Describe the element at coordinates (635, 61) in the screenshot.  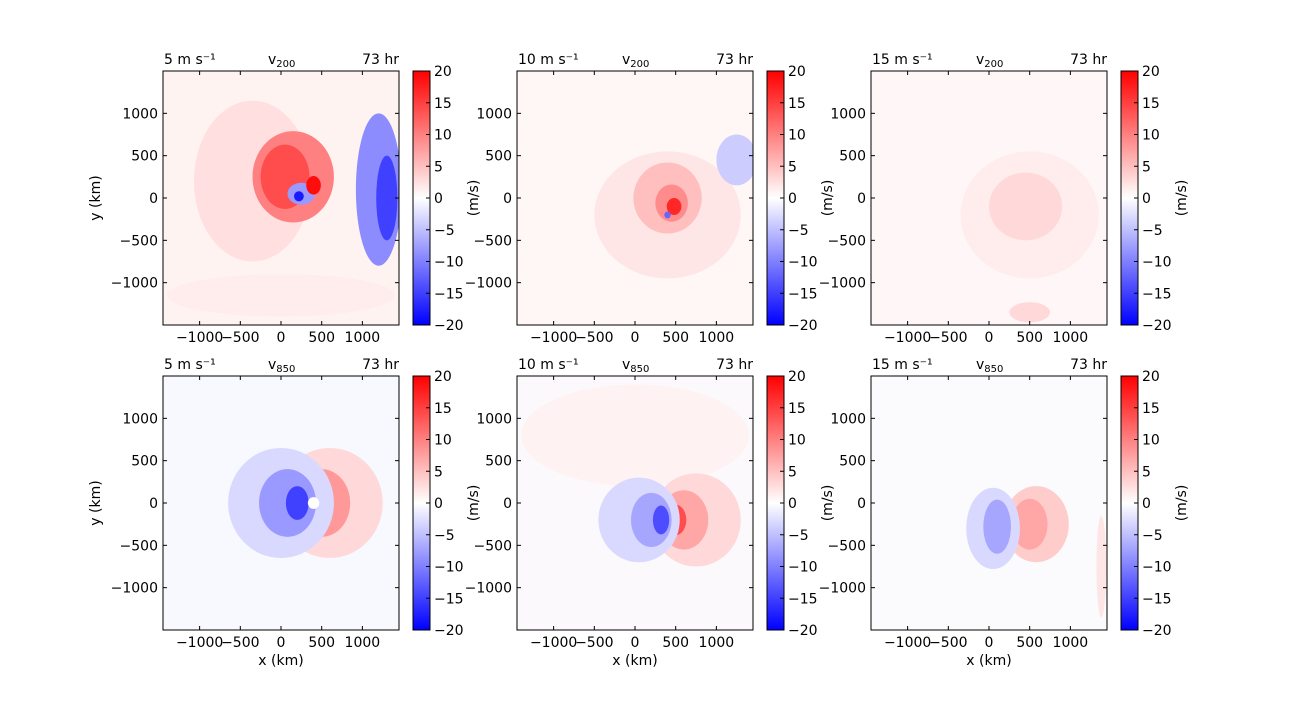
I see `panel-title: v200` at that location.